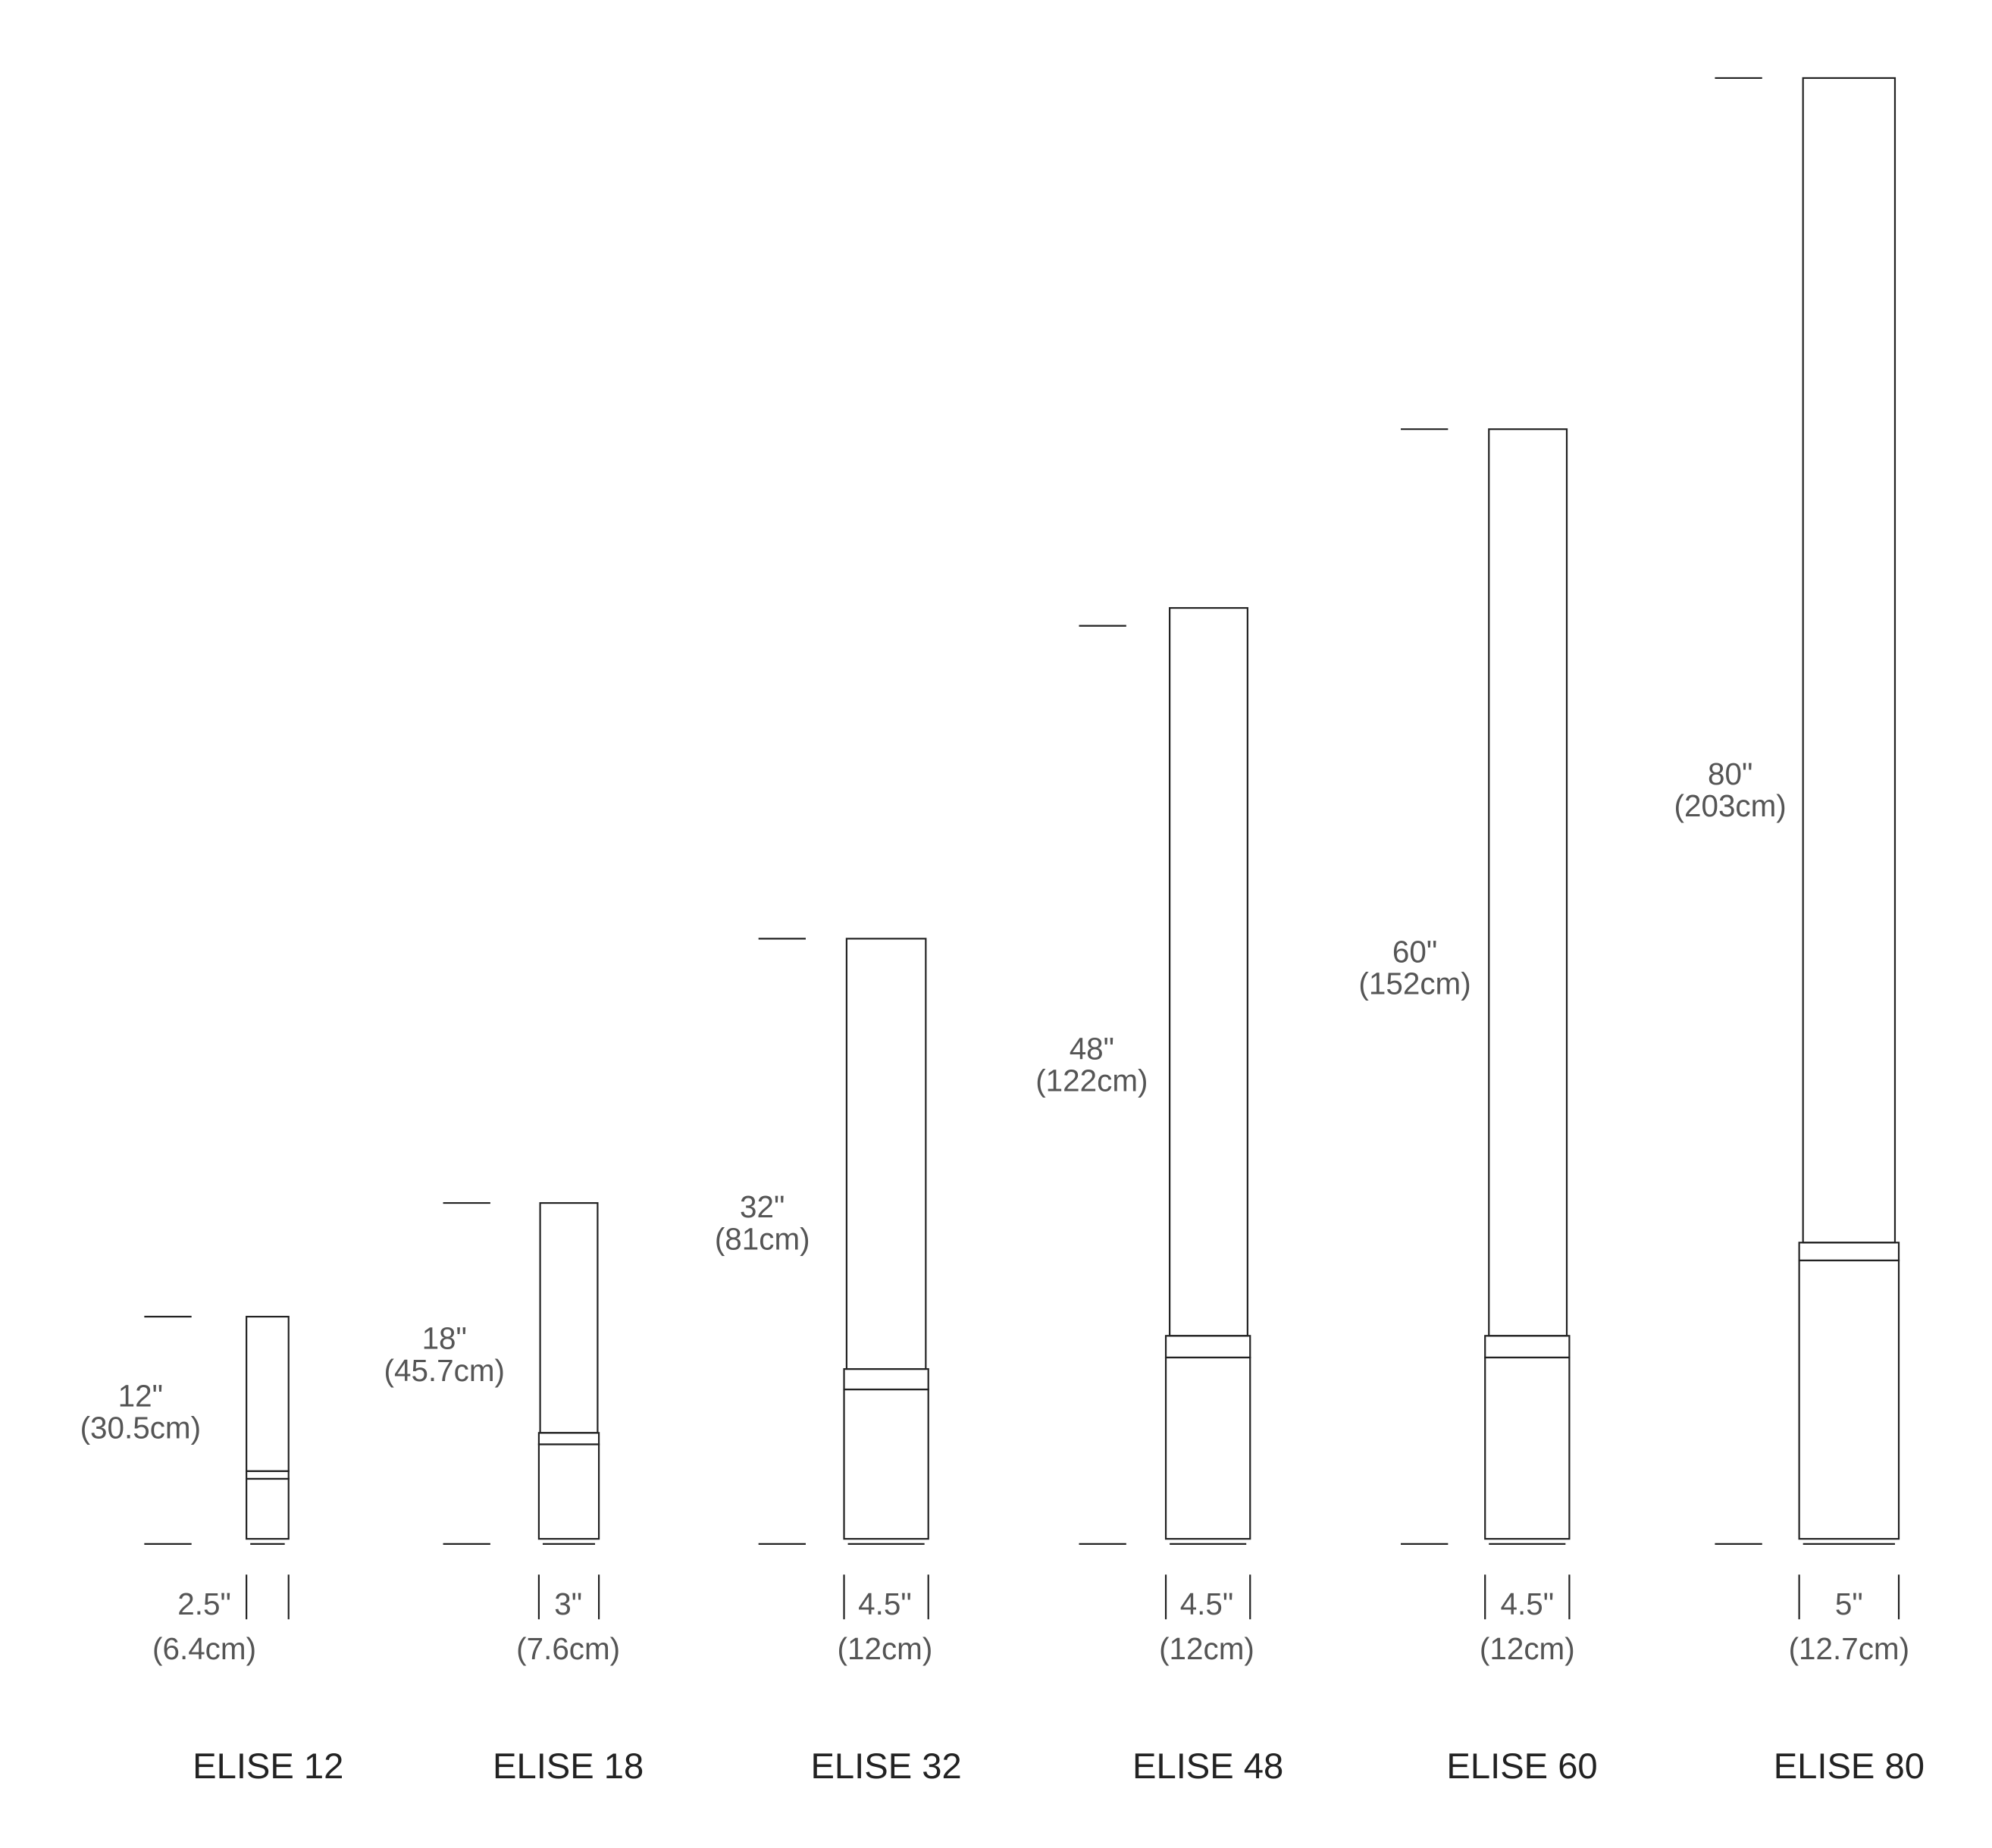 The width and height of the screenshot is (1992, 1848). I want to click on height-label: 12", so click(140, 1396).